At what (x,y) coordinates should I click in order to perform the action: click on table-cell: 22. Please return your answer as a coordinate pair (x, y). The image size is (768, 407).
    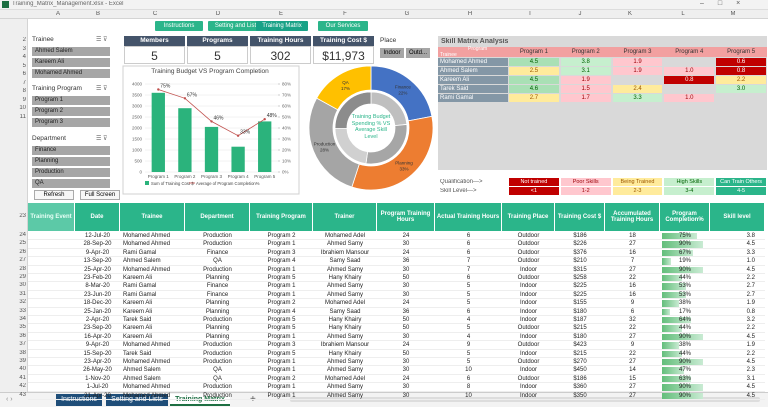
    Looking at the image, I should click on (632, 328).